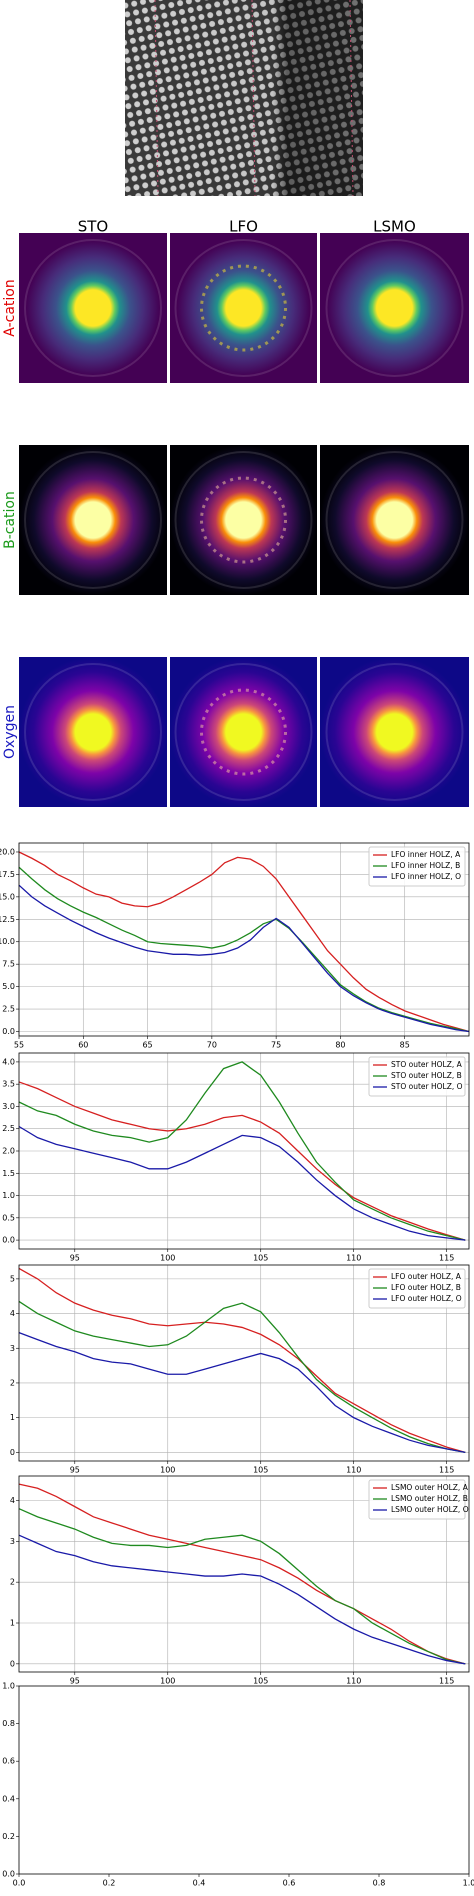  Describe the element at coordinates (212, 1045) in the screenshot. I see `x-tick-label: 70` at that location.